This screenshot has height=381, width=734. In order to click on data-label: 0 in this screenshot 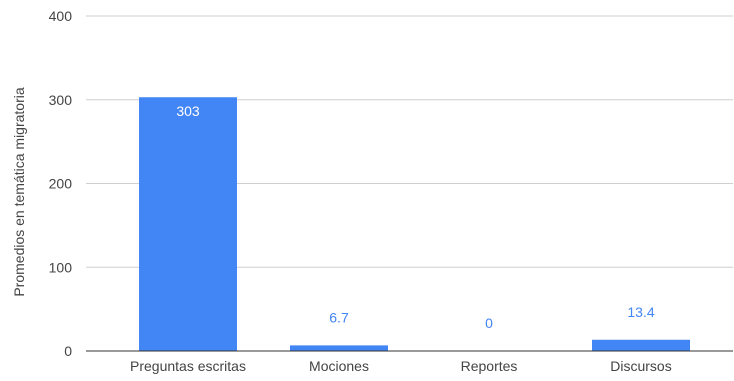, I will do `click(489, 323)`.